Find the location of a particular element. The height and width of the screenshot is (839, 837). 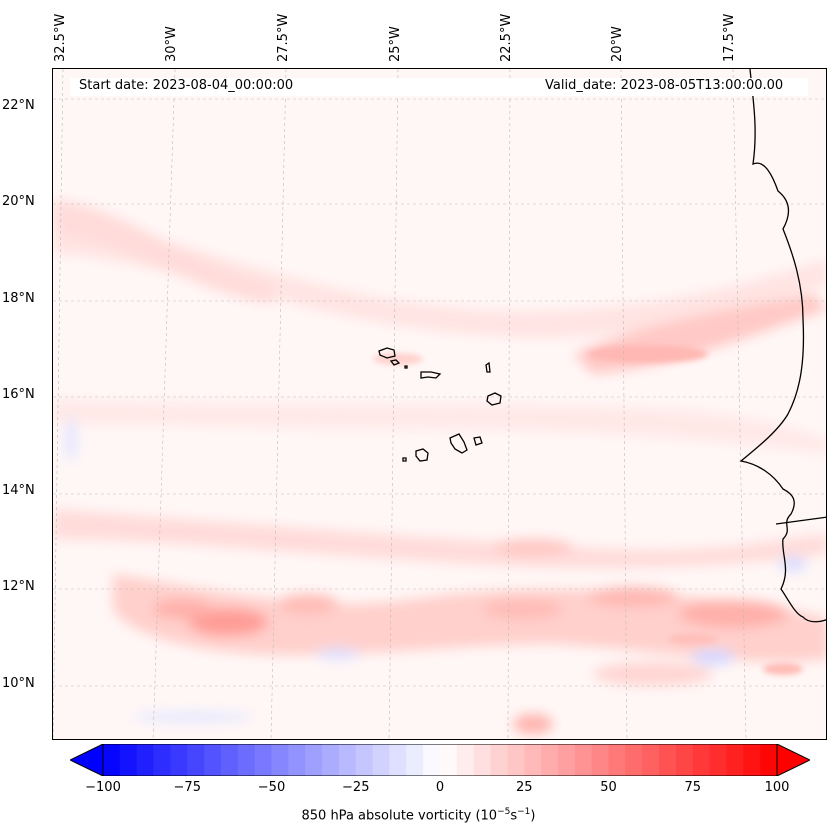

lat-label-12n: 12°N is located at coordinates (18, 586).